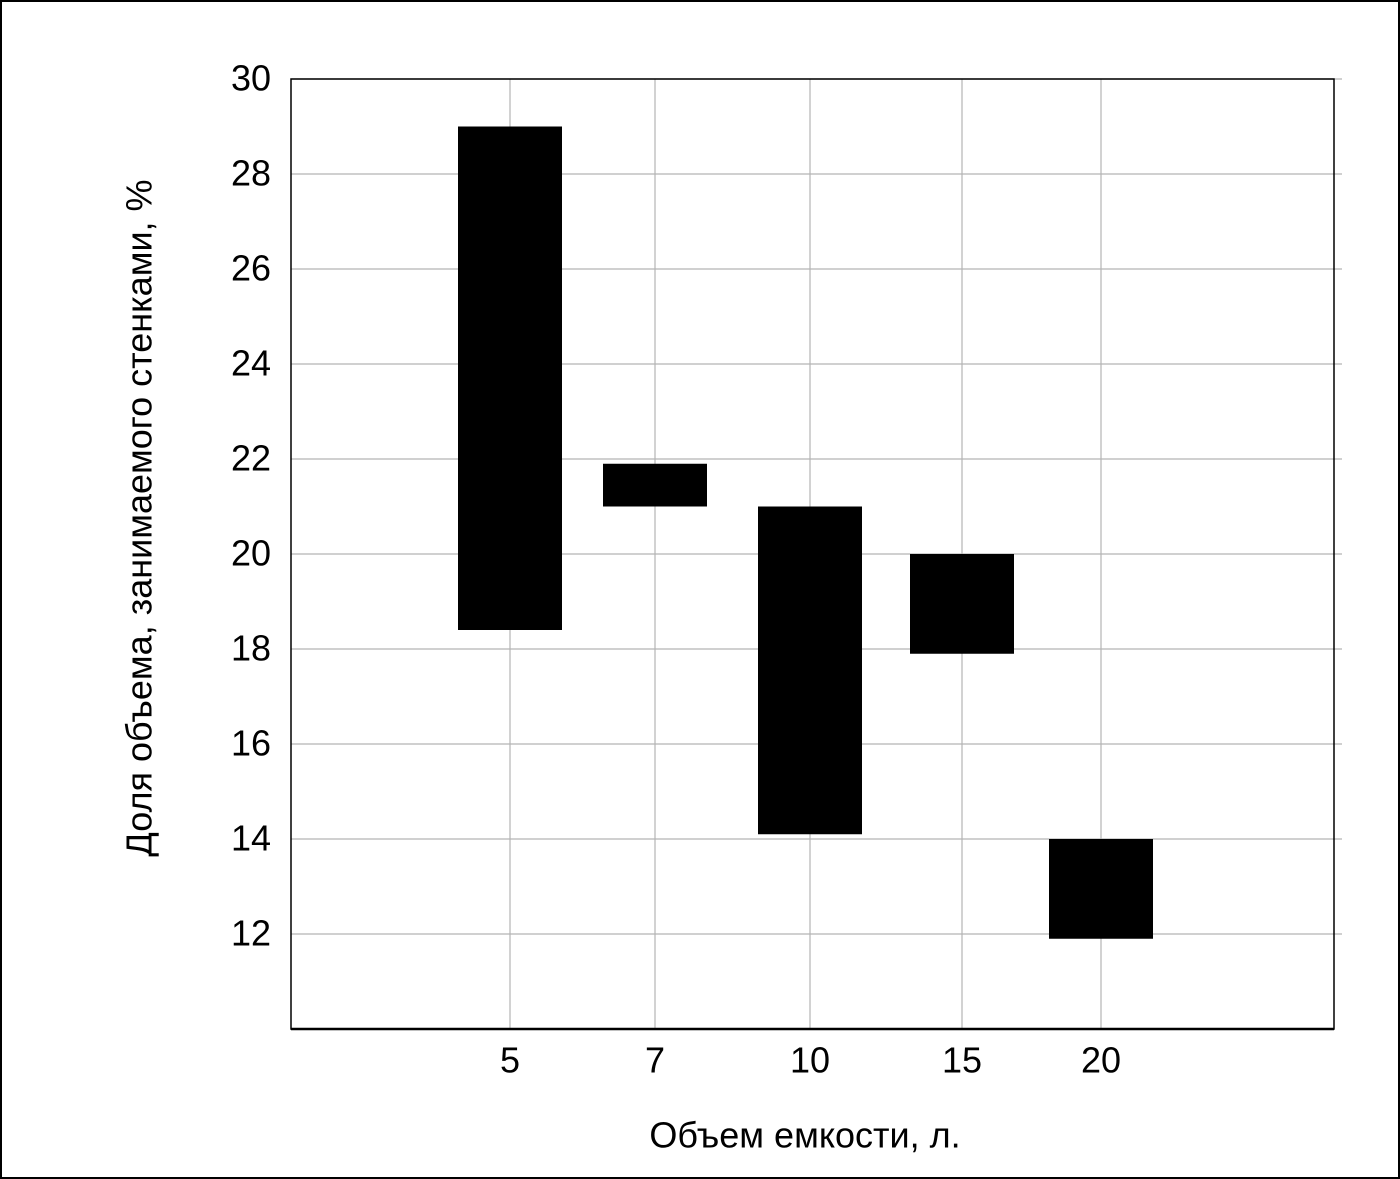 The width and height of the screenshot is (1400, 1179). What do you see at coordinates (251, 933) in the screenshot?
I see `y-tick-label: 12` at bounding box center [251, 933].